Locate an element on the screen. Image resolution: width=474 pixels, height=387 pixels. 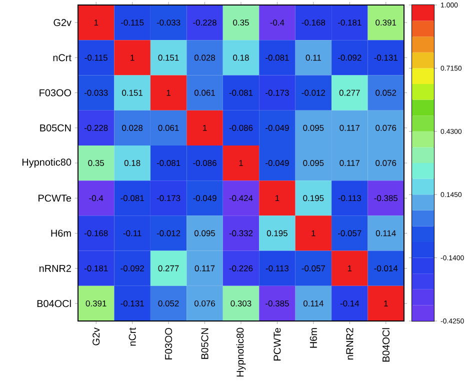
data-label: -0.332 is located at coordinates (241, 233).